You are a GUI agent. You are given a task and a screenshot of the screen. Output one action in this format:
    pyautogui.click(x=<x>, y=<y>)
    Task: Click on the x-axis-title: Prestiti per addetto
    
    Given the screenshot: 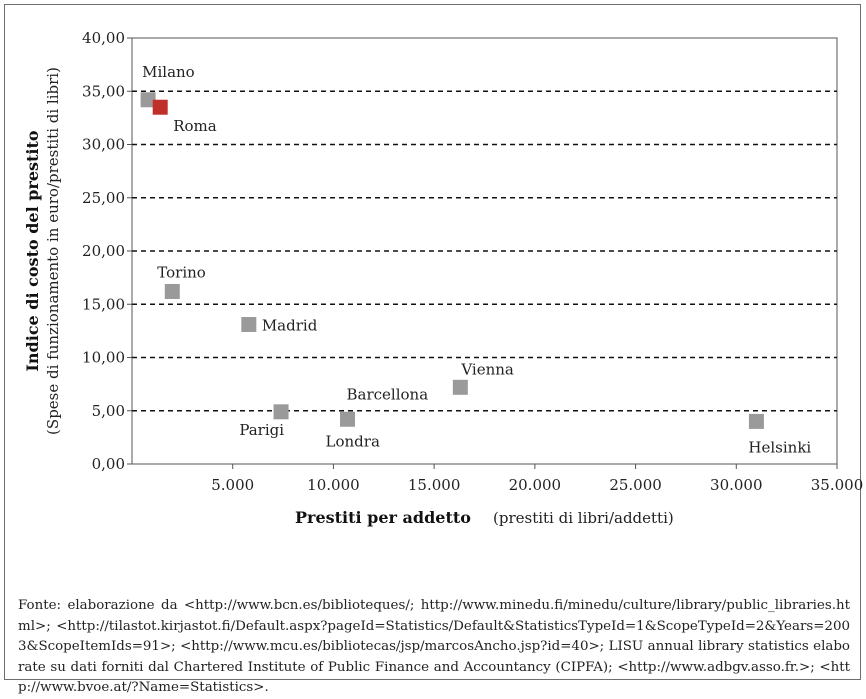 What is the action you would take?
    pyautogui.click(x=383, y=517)
    